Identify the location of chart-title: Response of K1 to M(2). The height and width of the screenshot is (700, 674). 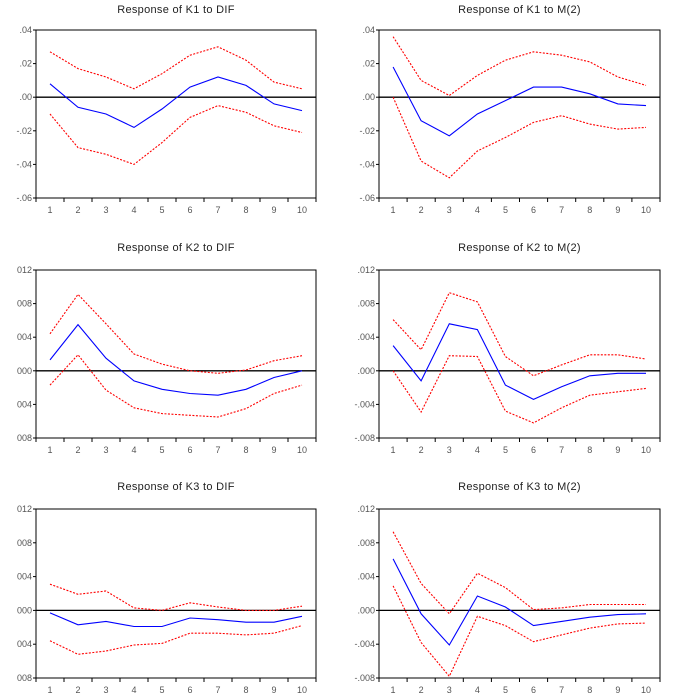
(519, 10).